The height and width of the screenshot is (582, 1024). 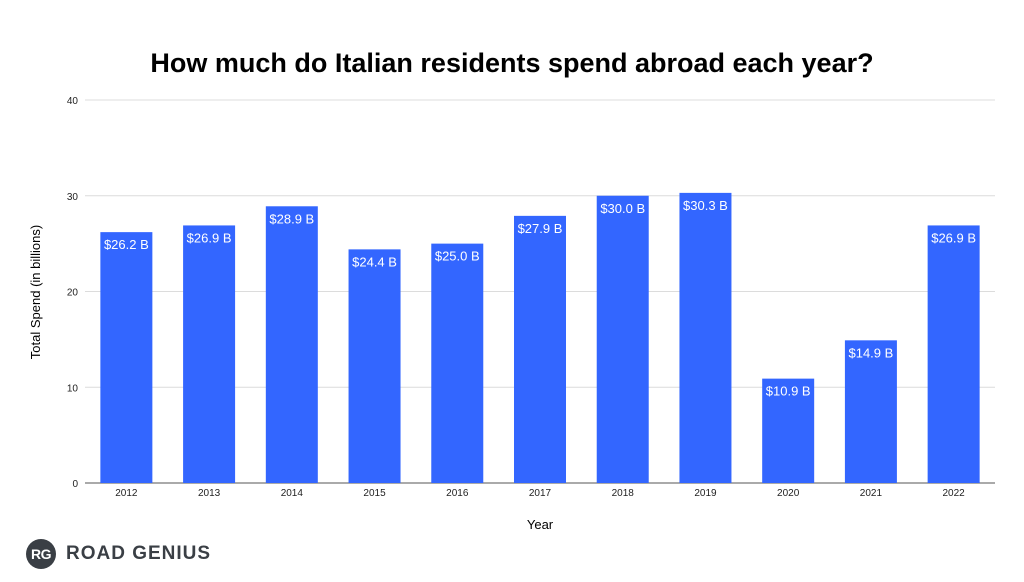 I want to click on x-tick-label: 2017, so click(x=540, y=493).